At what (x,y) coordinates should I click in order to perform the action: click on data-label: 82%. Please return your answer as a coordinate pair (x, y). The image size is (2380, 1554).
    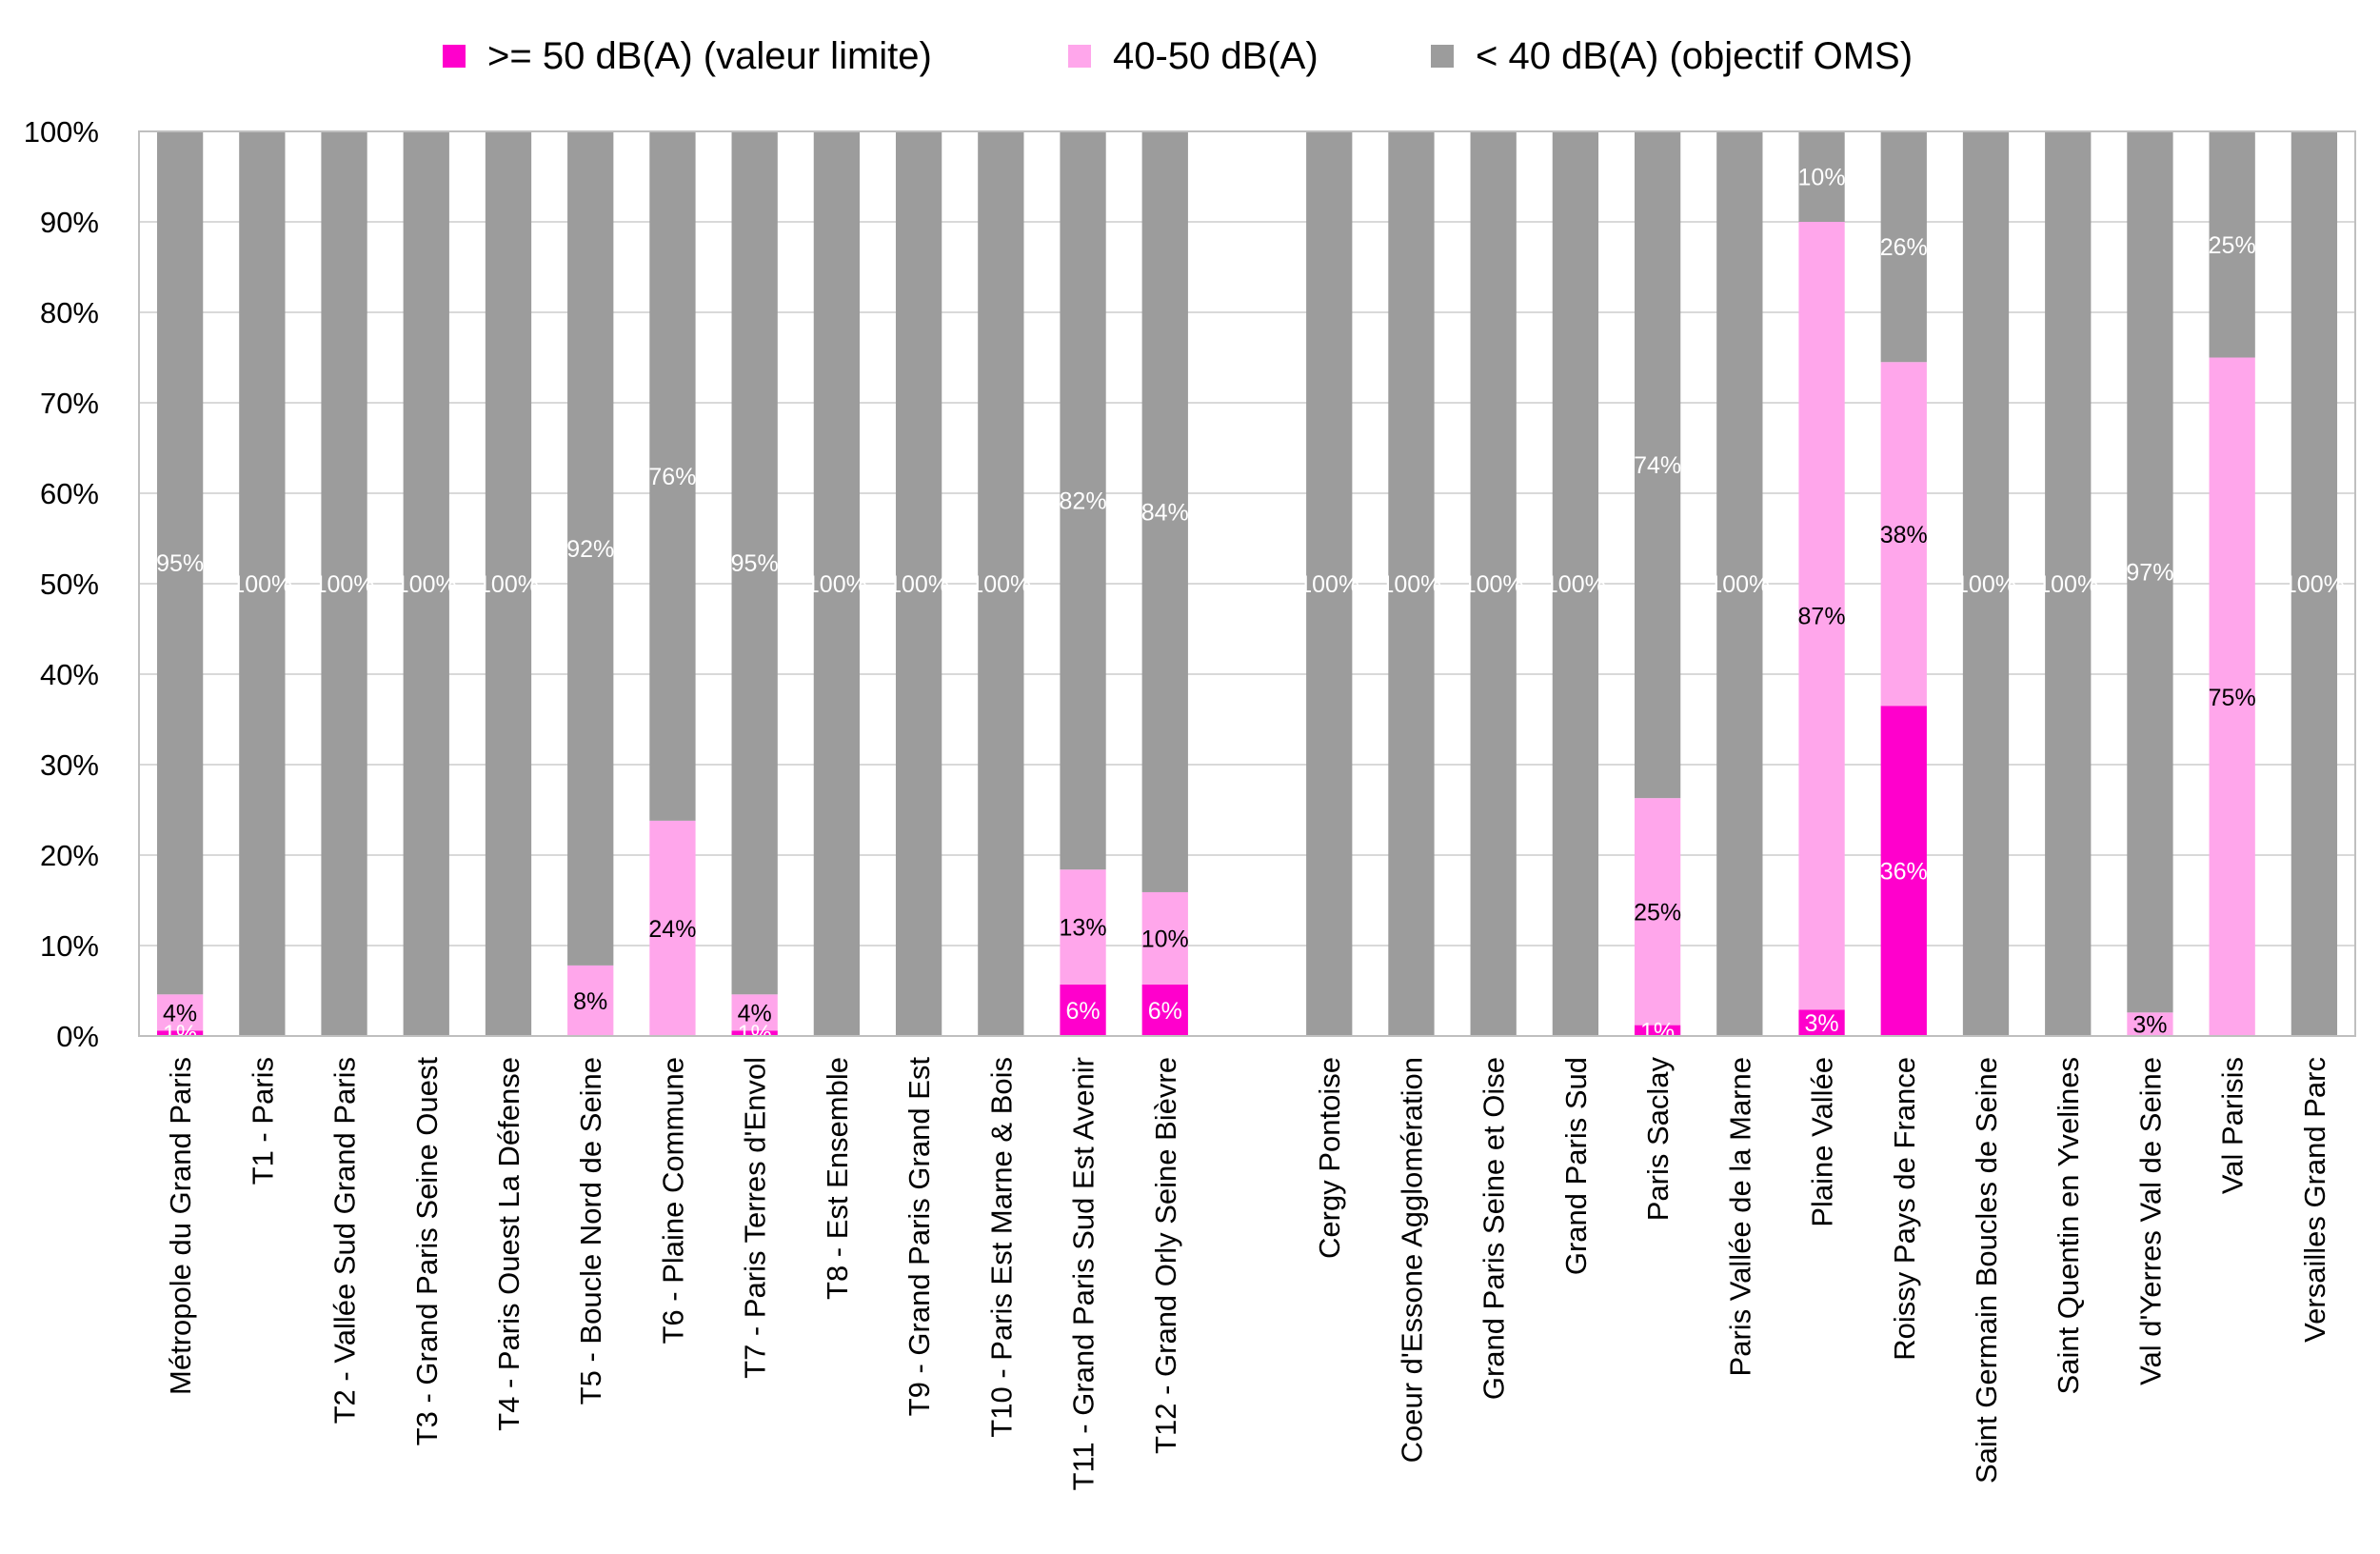
    Looking at the image, I should click on (1083, 501).